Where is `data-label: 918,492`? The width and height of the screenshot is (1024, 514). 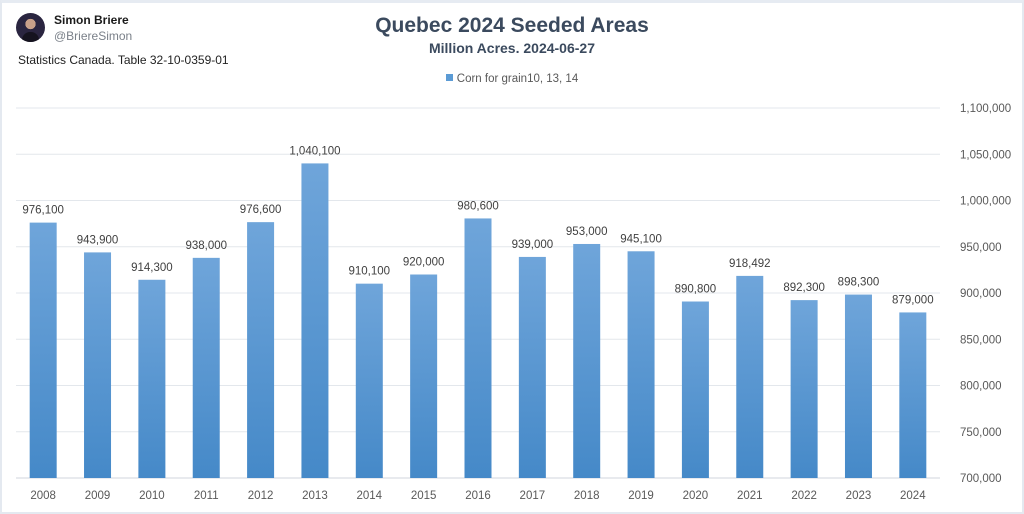
data-label: 918,492 is located at coordinates (750, 264).